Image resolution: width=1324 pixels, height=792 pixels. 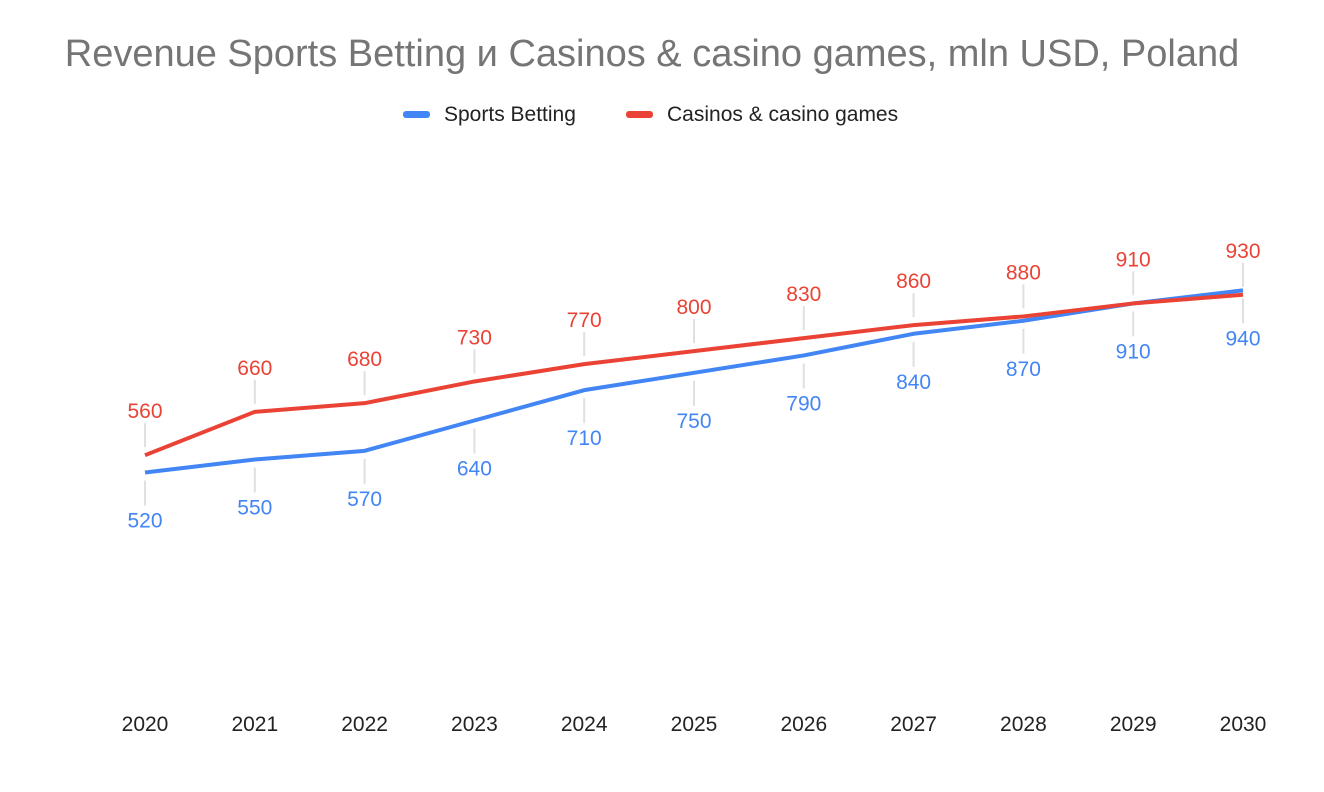 I want to click on data-label-casinos: 730, so click(x=474, y=337).